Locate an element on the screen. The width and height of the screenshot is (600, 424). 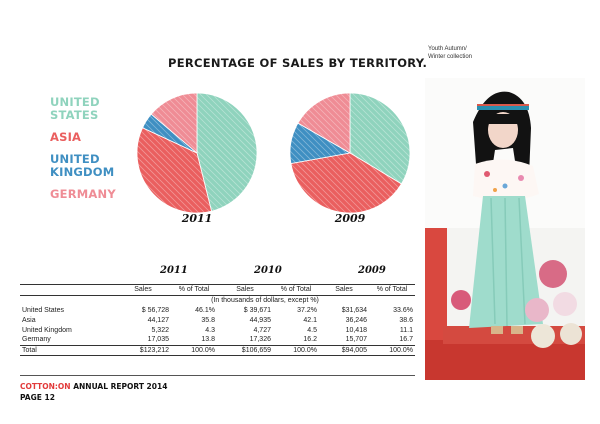
table-year-2010: 2010 is located at coordinates (268, 270).